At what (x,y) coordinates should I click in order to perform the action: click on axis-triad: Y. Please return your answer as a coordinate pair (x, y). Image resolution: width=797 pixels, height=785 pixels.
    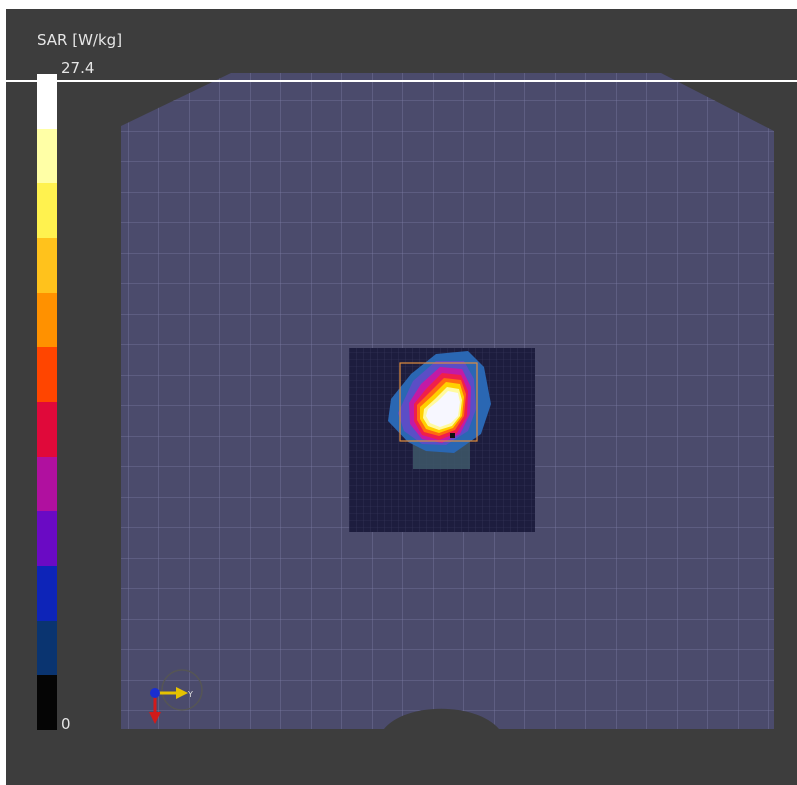
    Looking at the image, I should click on (176, 696).